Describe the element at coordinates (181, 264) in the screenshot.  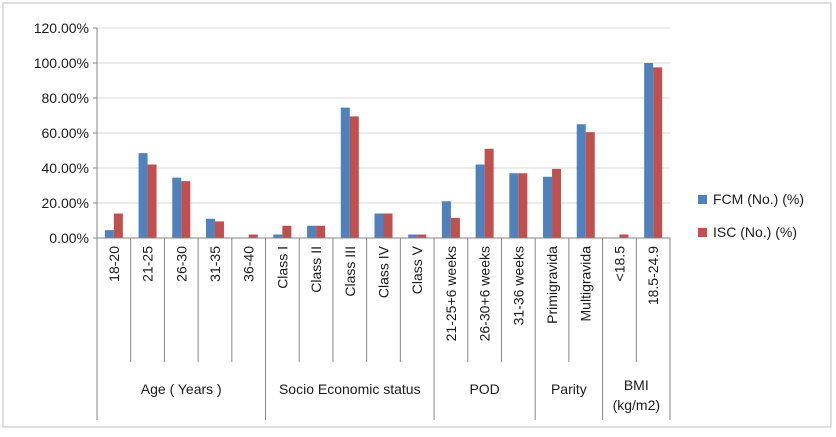
I see `category-label: 26-30` at that location.